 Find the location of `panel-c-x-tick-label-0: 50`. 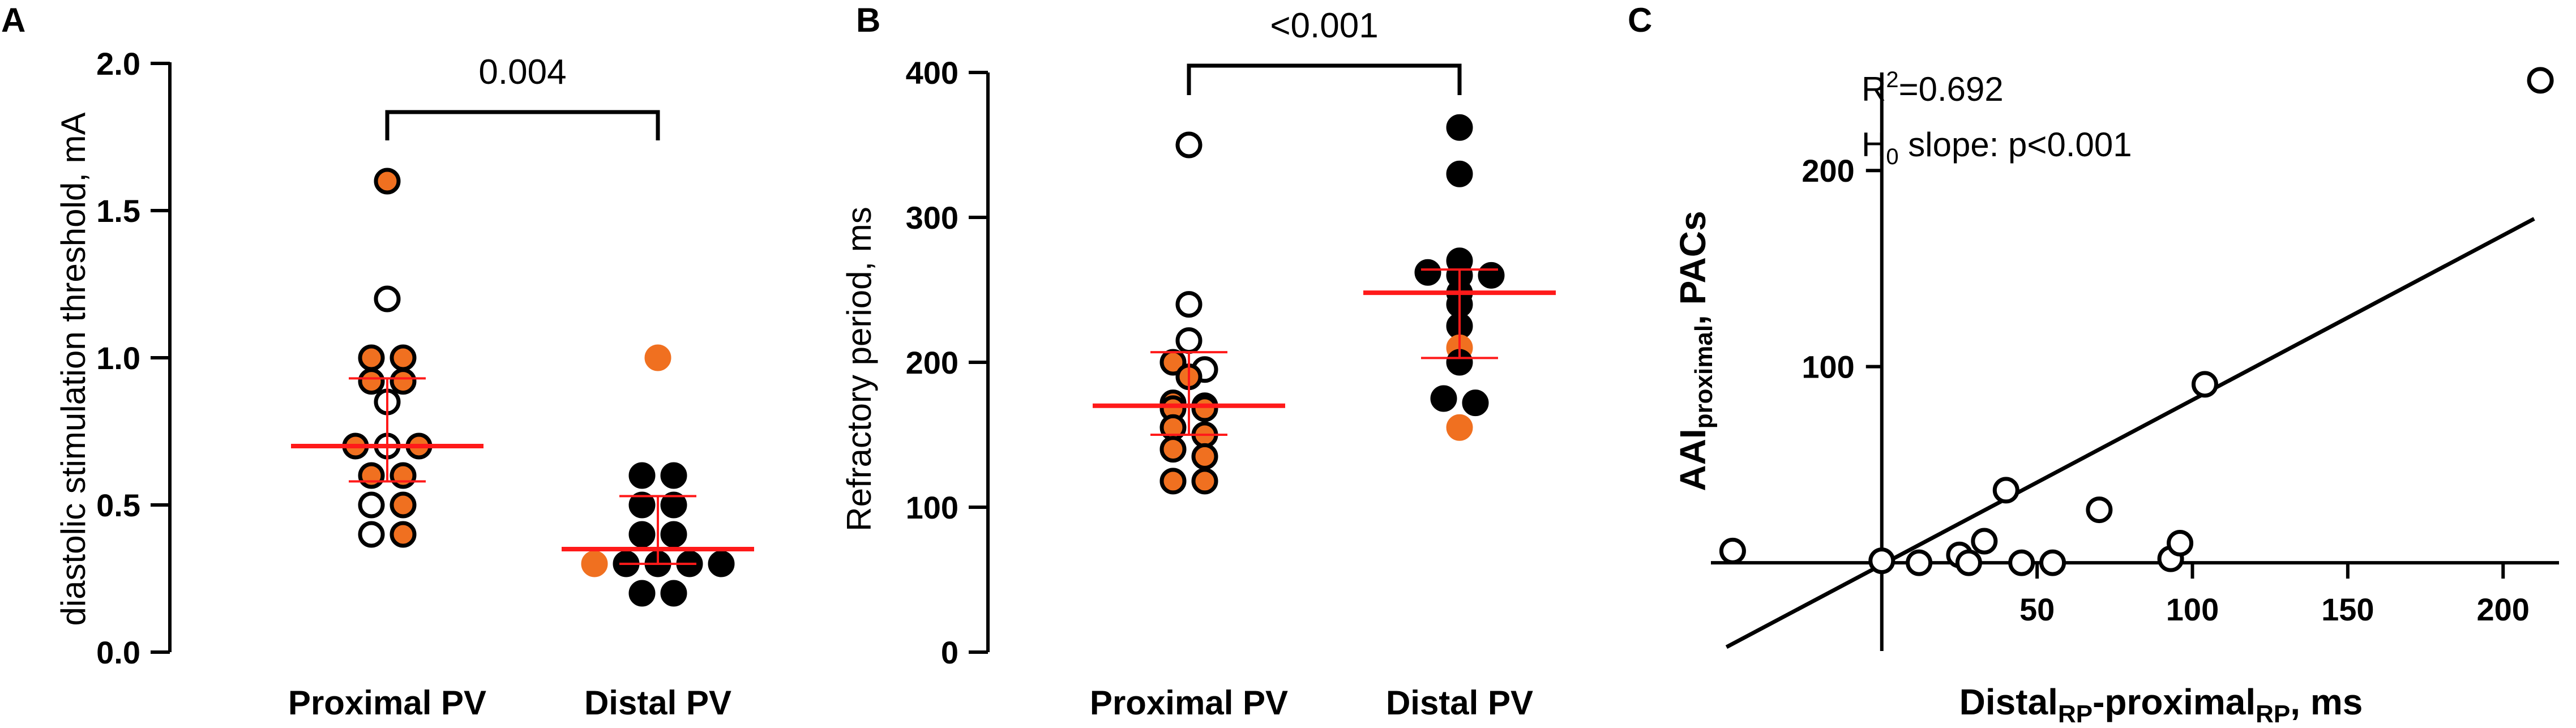

panel-c-x-tick-label-0: 50 is located at coordinates (2037, 609).